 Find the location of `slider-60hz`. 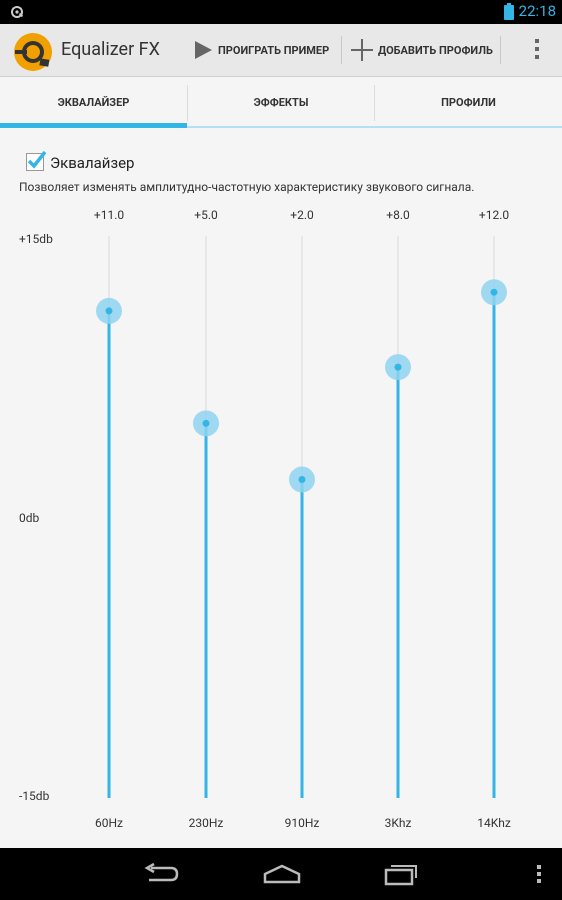

slider-60hz is located at coordinates (109, 517).